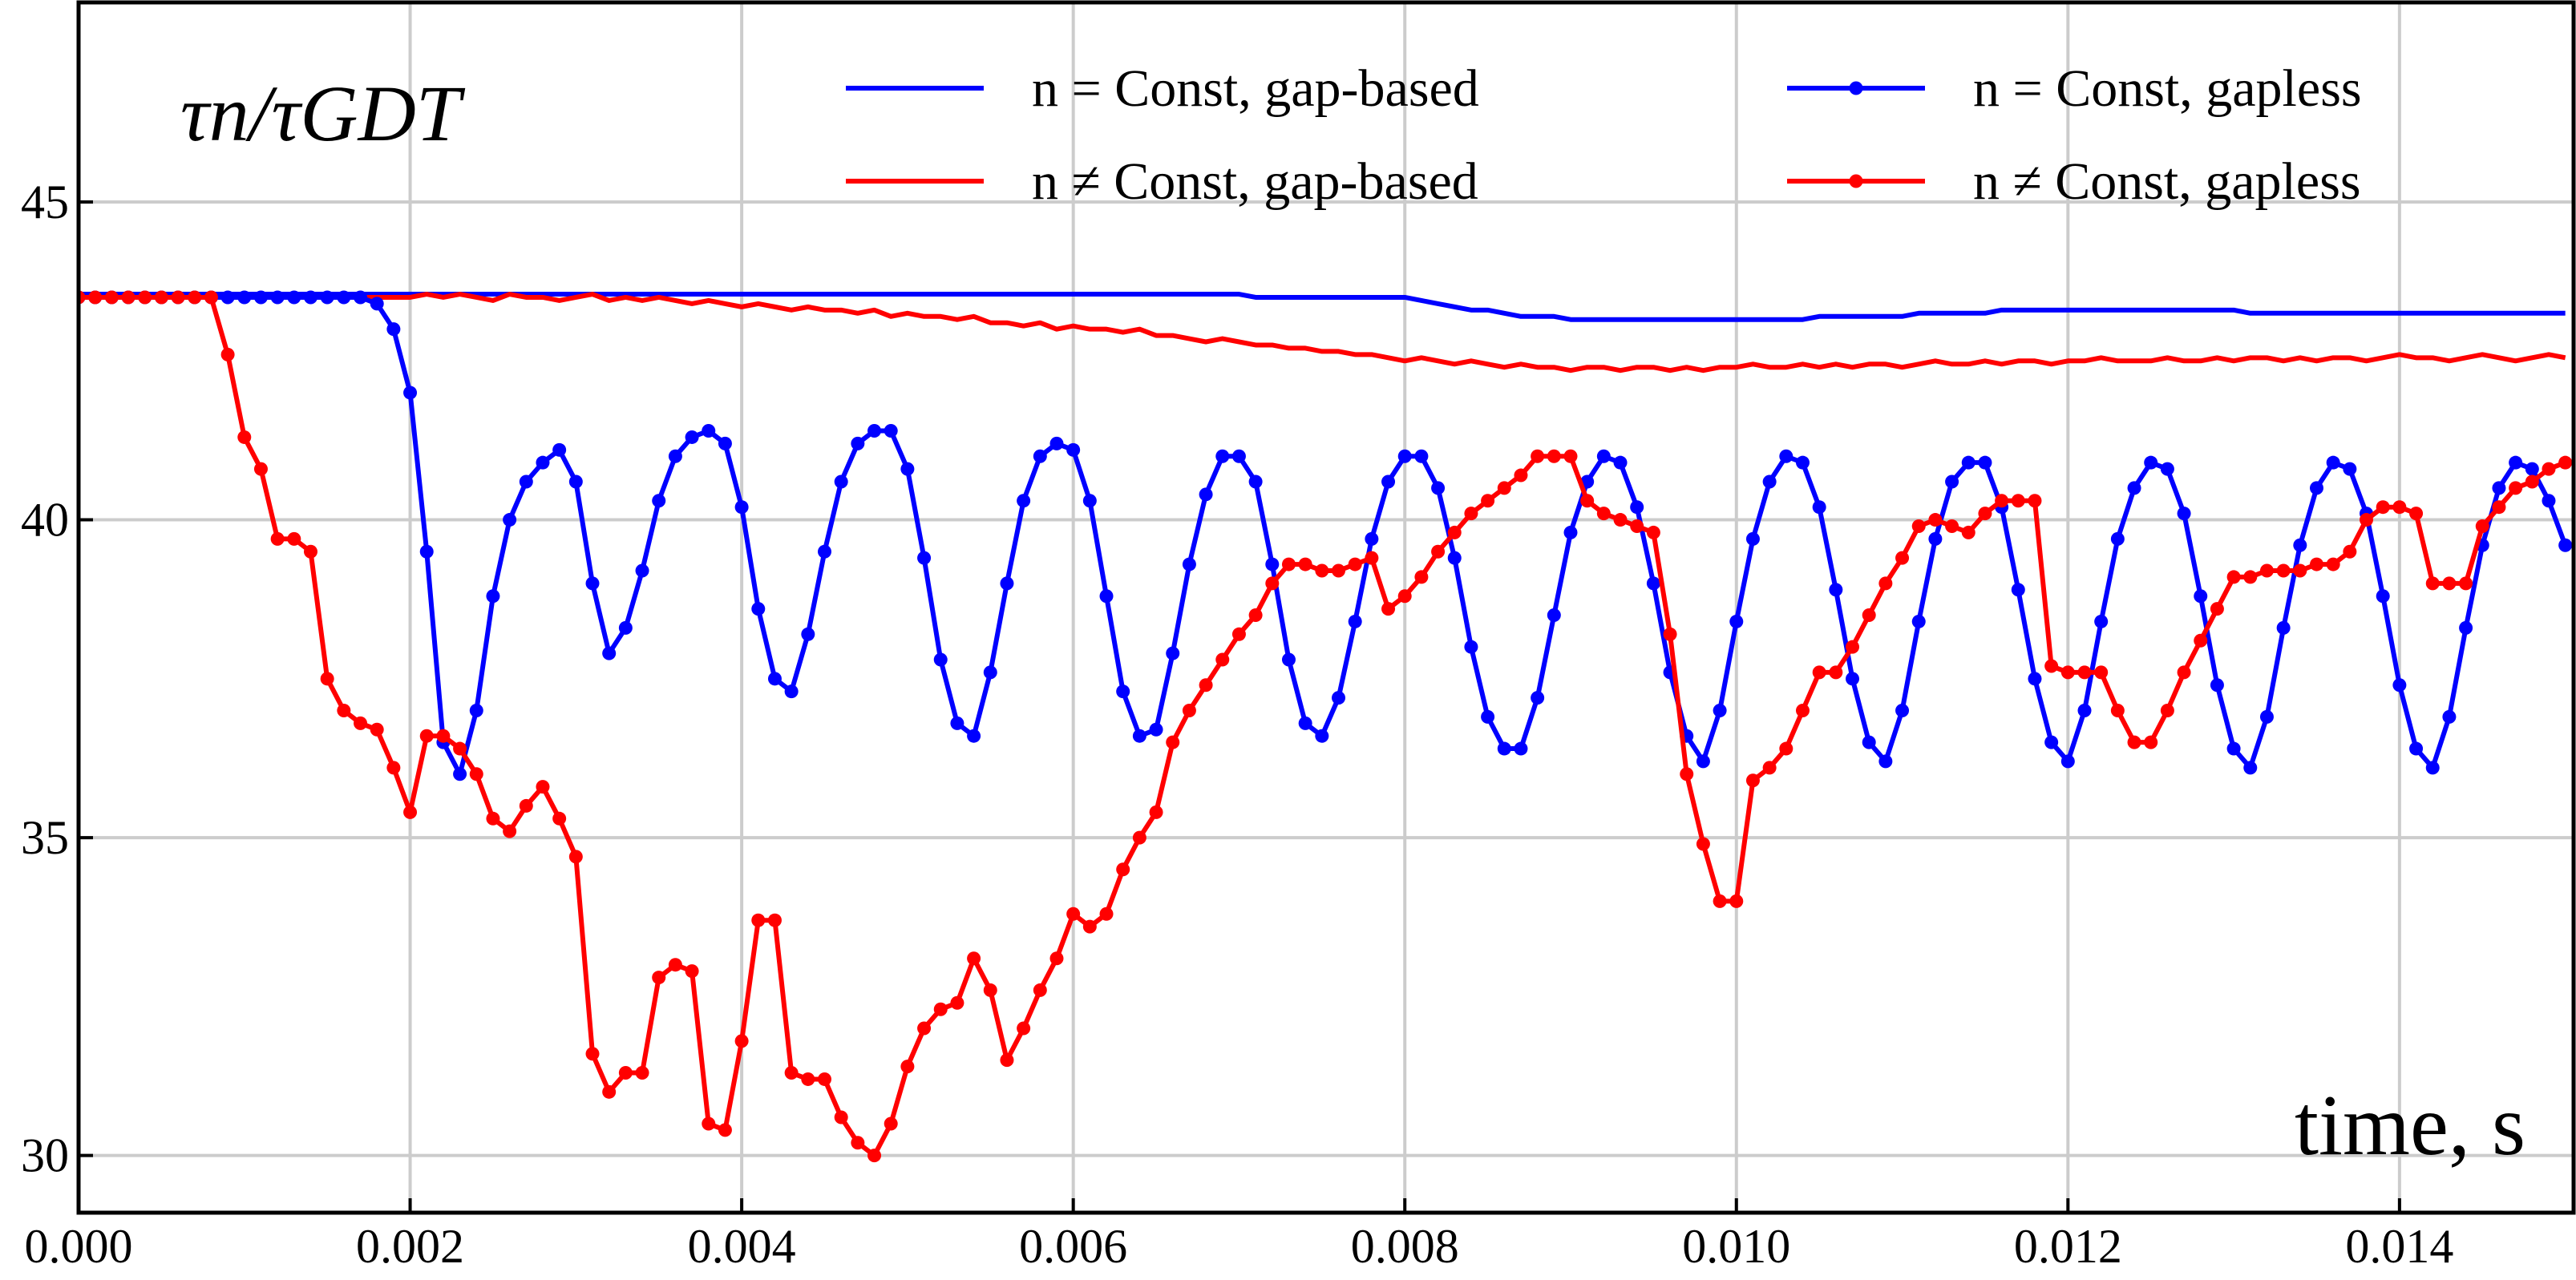 The height and width of the screenshot is (1280, 2576). Describe the element at coordinates (1856, 88) in the screenshot. I see `legend-marker` at that location.